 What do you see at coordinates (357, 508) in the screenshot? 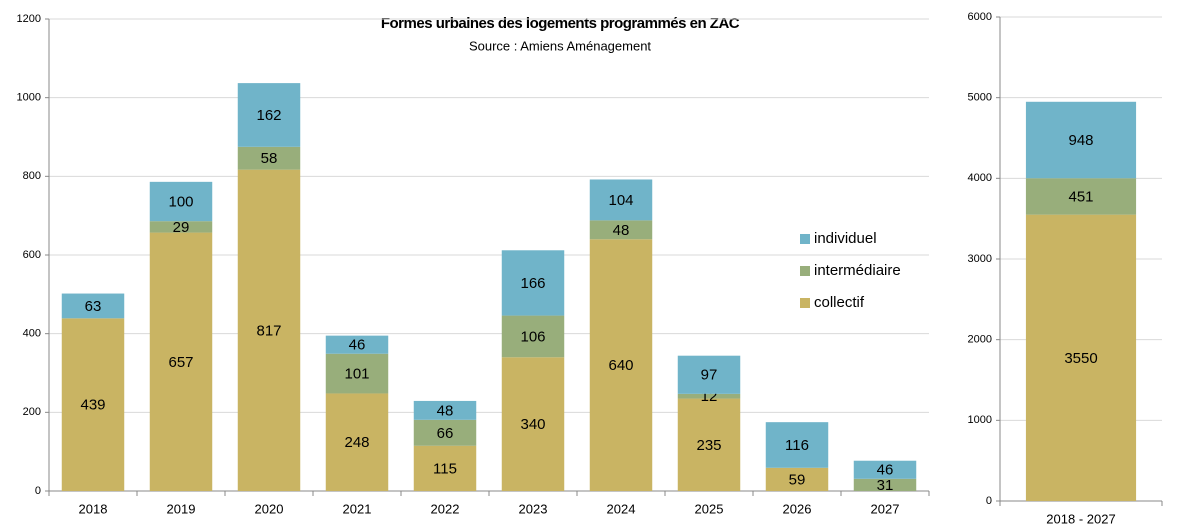
I see `x-tick-label: 2021` at bounding box center [357, 508].